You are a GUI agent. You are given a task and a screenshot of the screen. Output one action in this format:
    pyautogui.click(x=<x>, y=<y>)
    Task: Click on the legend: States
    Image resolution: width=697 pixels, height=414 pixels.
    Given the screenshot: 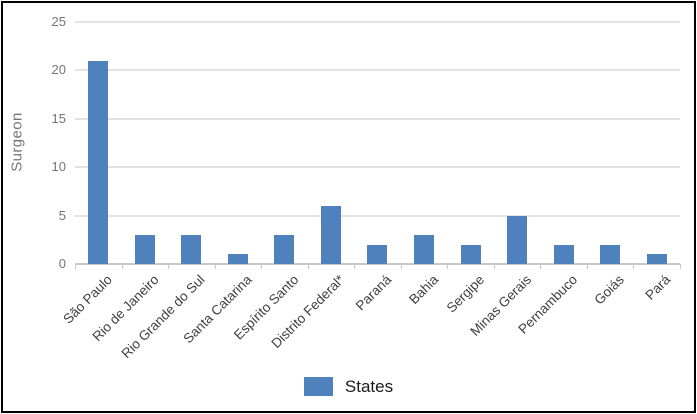 What is the action you would take?
    pyautogui.click(x=348, y=386)
    